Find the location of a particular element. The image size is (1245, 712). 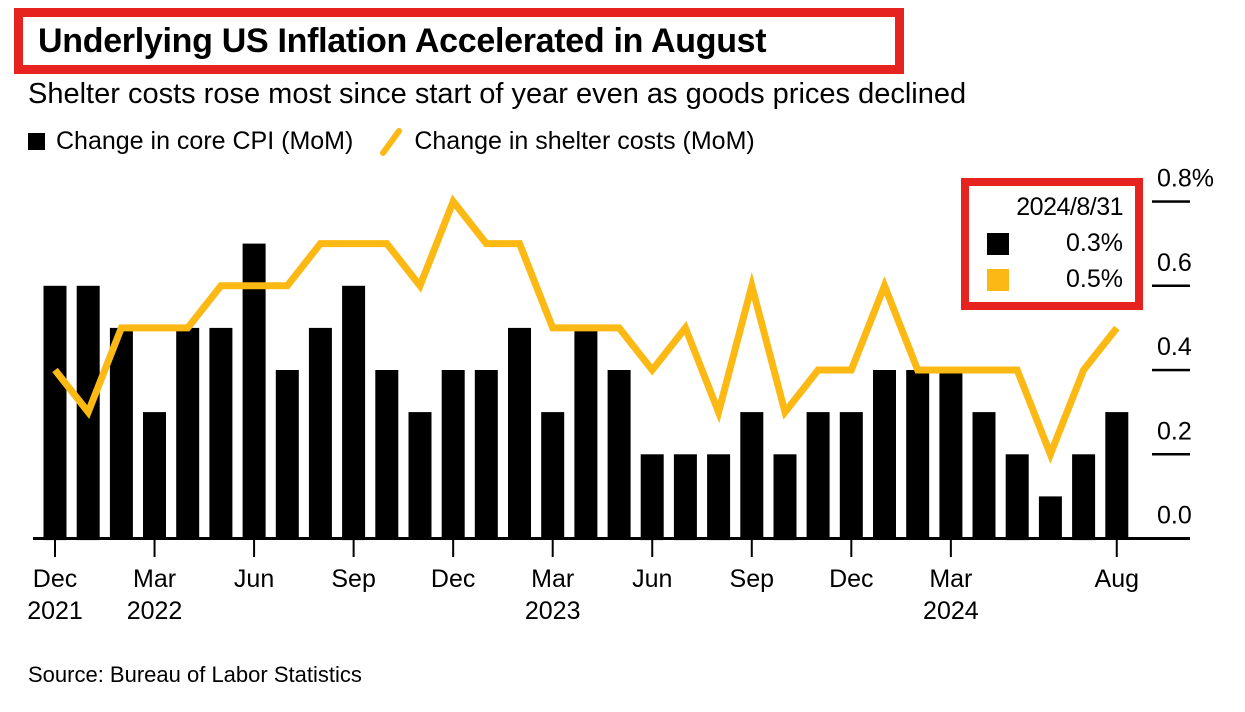

bar-series-swatch-icon is located at coordinates (36, 141).